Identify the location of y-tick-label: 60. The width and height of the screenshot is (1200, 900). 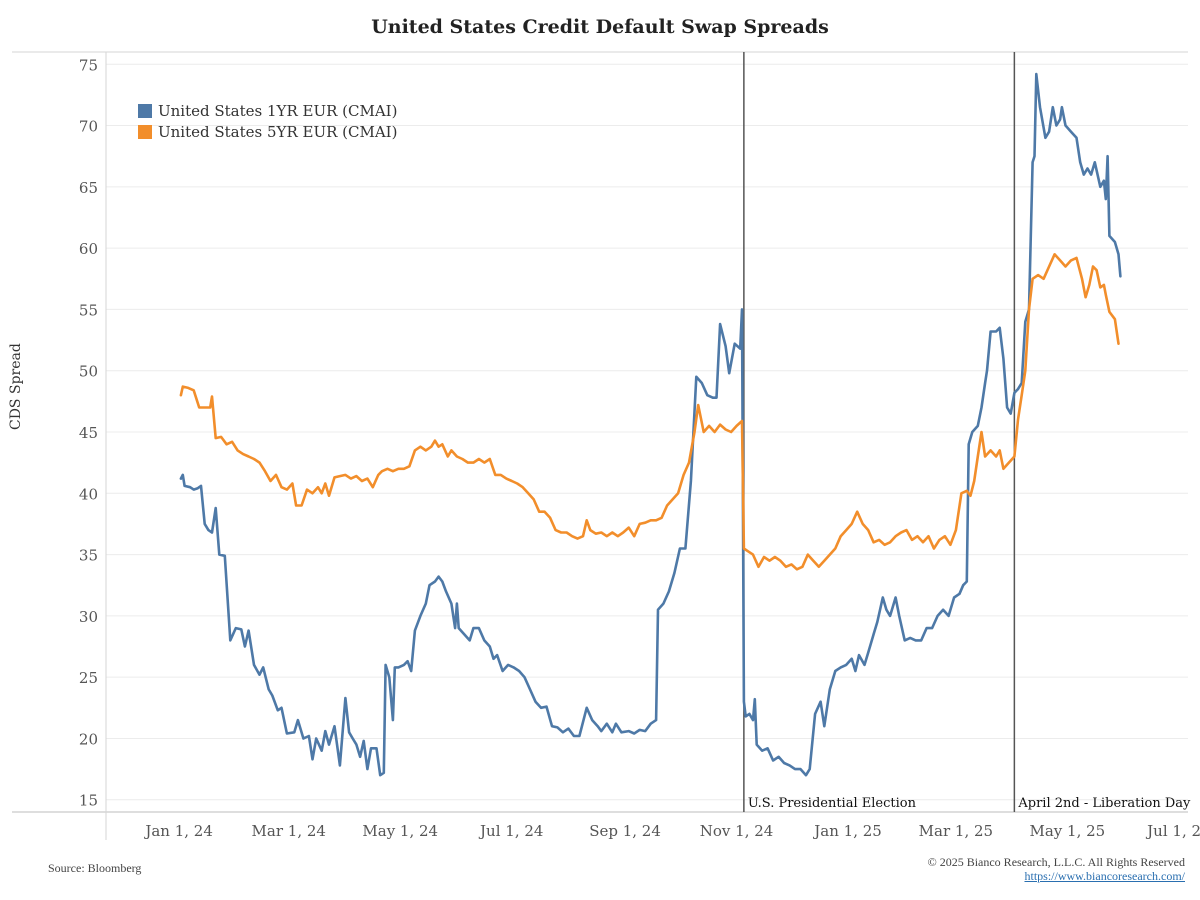
(88, 249).